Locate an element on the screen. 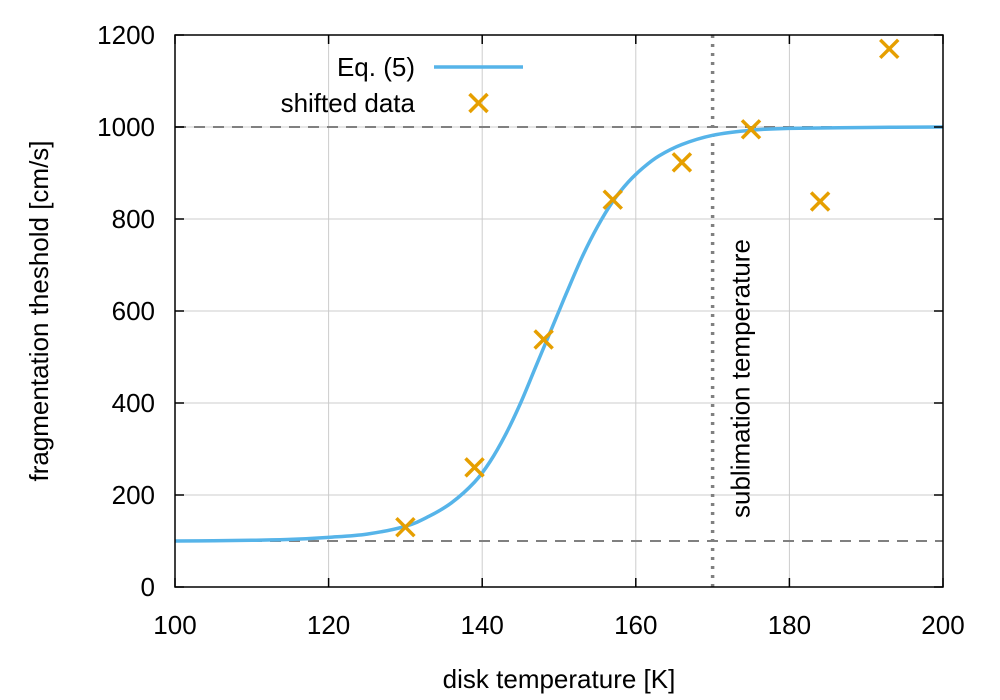  y-tick-label: 400 is located at coordinates (133, 403).